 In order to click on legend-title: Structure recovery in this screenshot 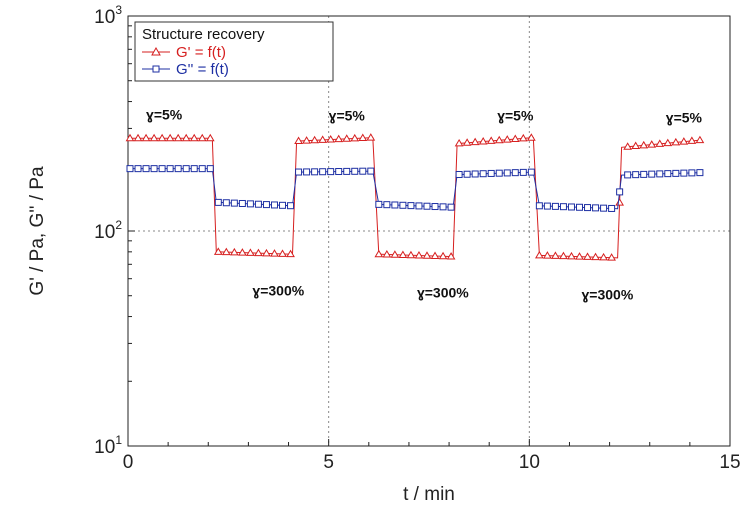, I will do `click(203, 34)`.